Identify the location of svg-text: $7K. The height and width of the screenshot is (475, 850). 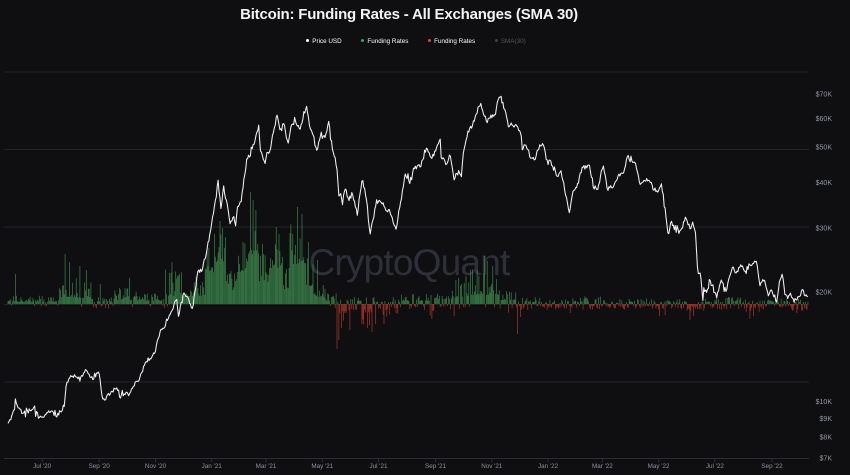
(826, 459).